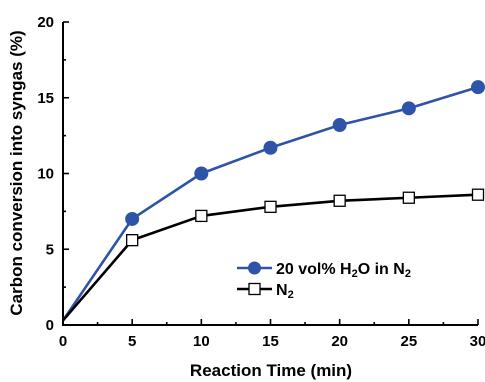 Image resolution: width=485 pixels, height=382 pixels. What do you see at coordinates (343, 270) in the screenshot?
I see `legend-label: 20 vol% H2O in N2` at bounding box center [343, 270].